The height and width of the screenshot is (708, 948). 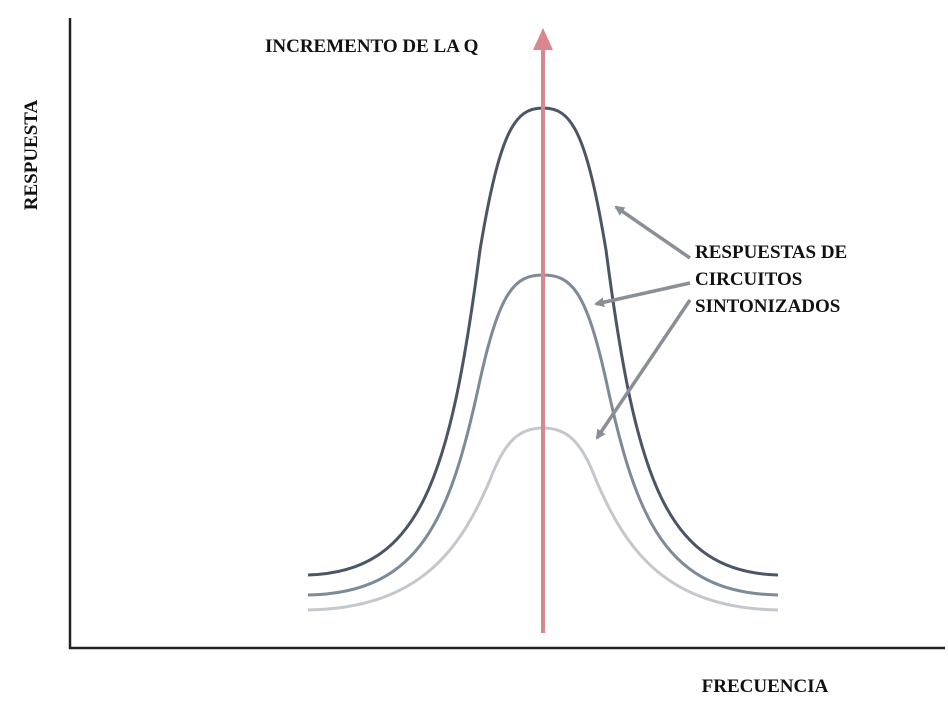 What do you see at coordinates (767, 306) in the screenshot?
I see `annotation-line: SINTONIZADOS` at bounding box center [767, 306].